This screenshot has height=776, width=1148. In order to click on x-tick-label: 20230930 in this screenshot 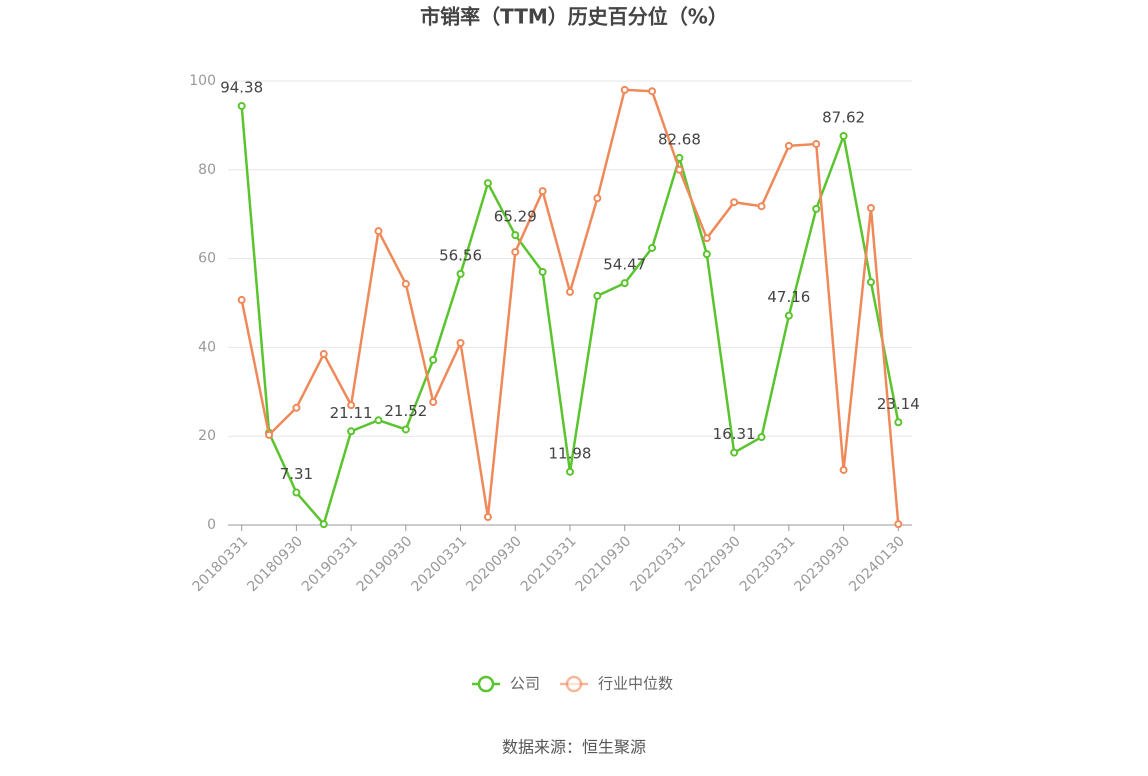, I will do `click(823, 564)`.